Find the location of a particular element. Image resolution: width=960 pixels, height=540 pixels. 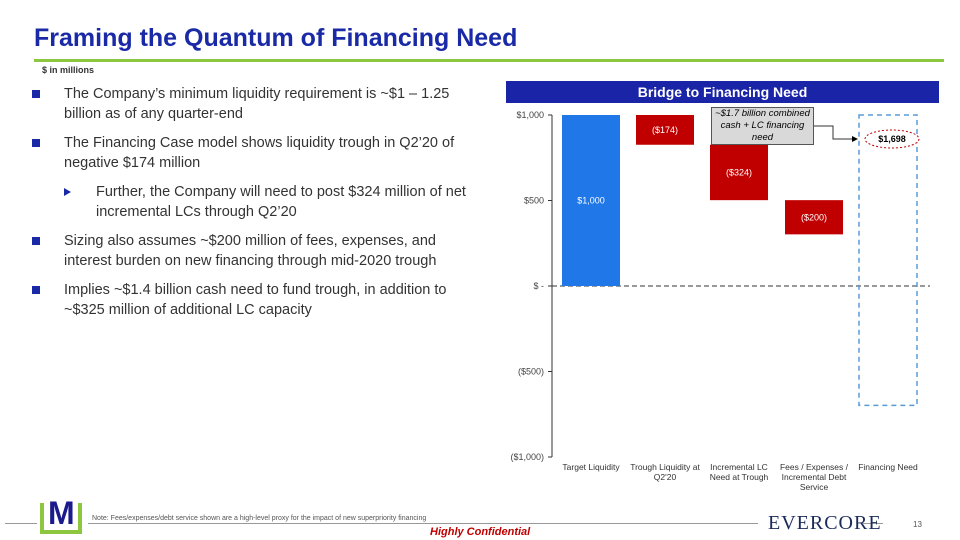

units-label: $ in millions is located at coordinates (68, 70).